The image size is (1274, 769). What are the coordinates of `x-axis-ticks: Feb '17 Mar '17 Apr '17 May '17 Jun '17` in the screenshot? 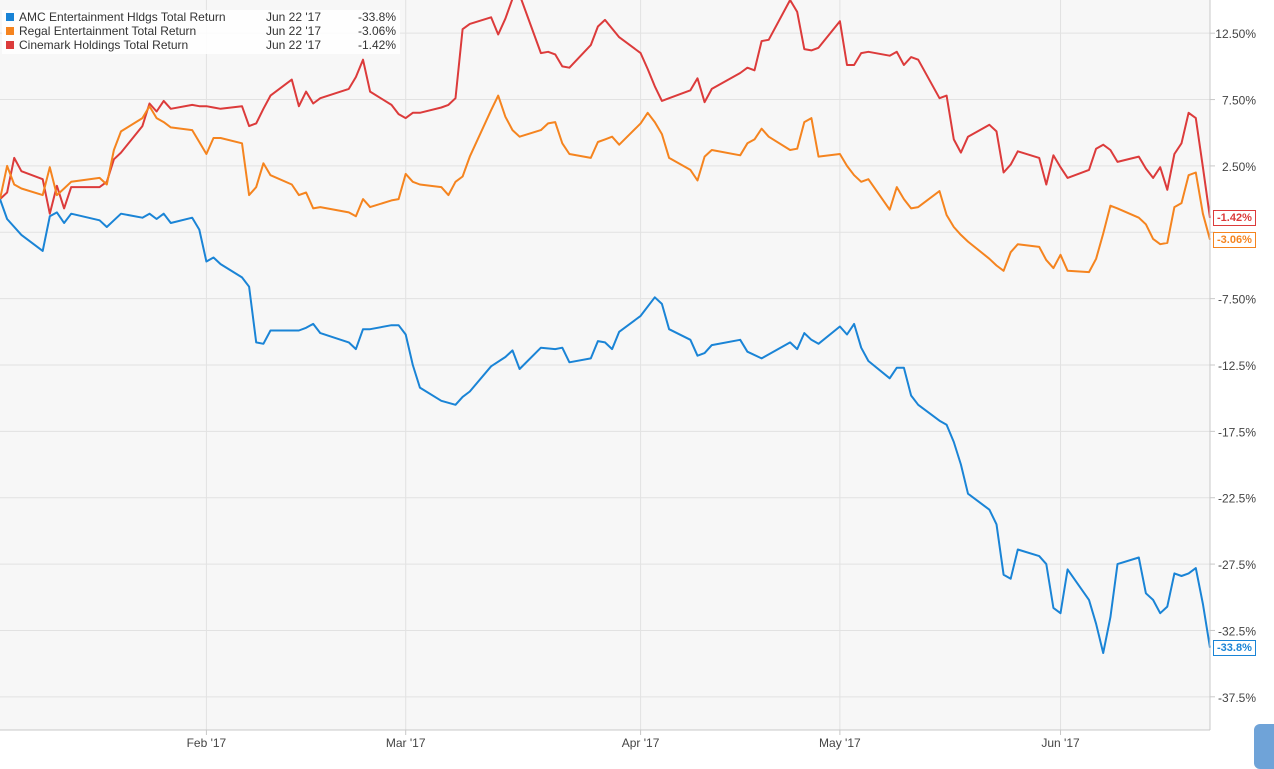 It's located at (633, 740).